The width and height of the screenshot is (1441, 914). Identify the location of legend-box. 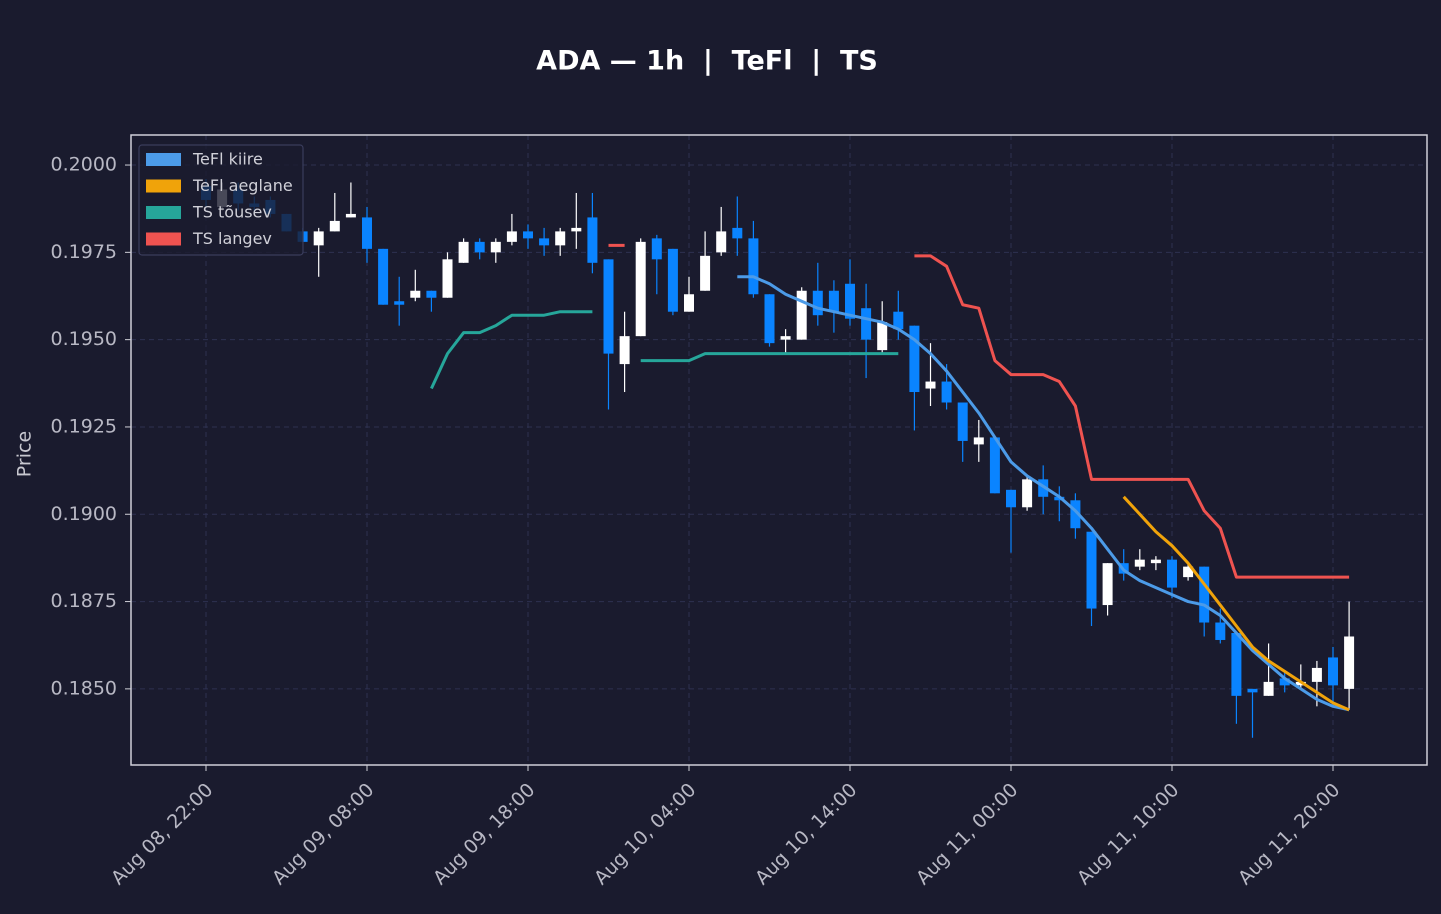
(221, 200).